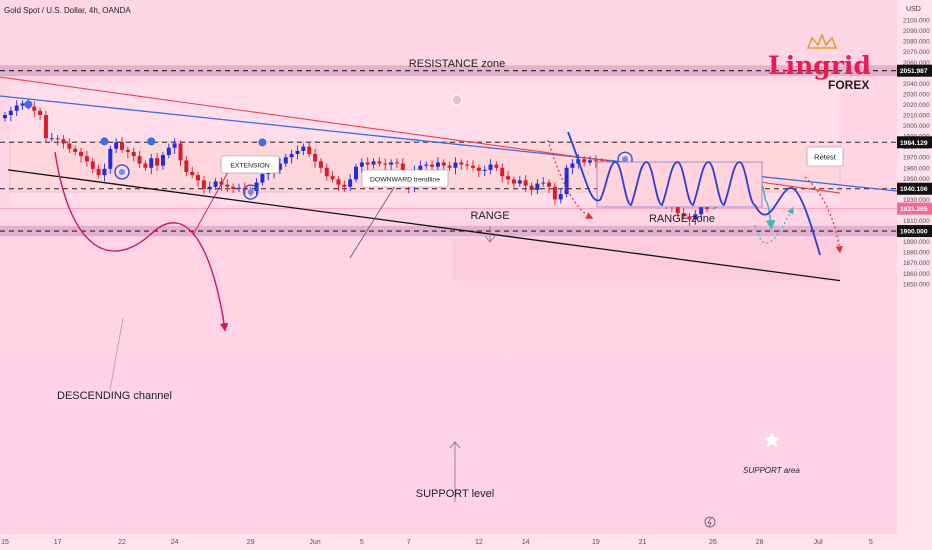 The width and height of the screenshot is (932, 550). I want to click on x-tick-label: 24, so click(175, 542).